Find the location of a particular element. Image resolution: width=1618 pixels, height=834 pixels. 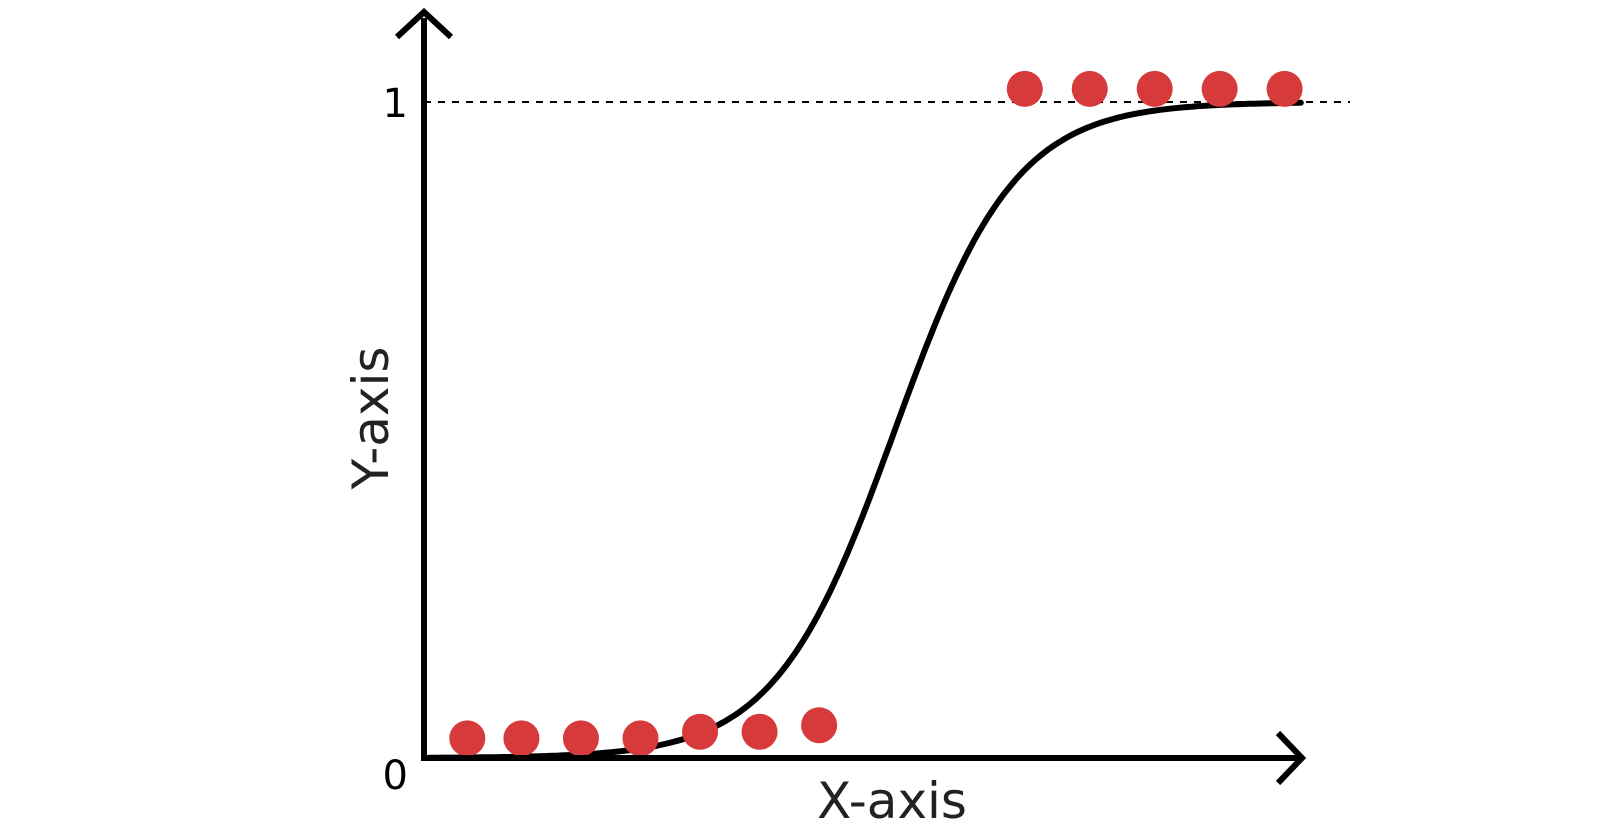

y-axis-label: Y-axis is located at coordinates (371, 419).